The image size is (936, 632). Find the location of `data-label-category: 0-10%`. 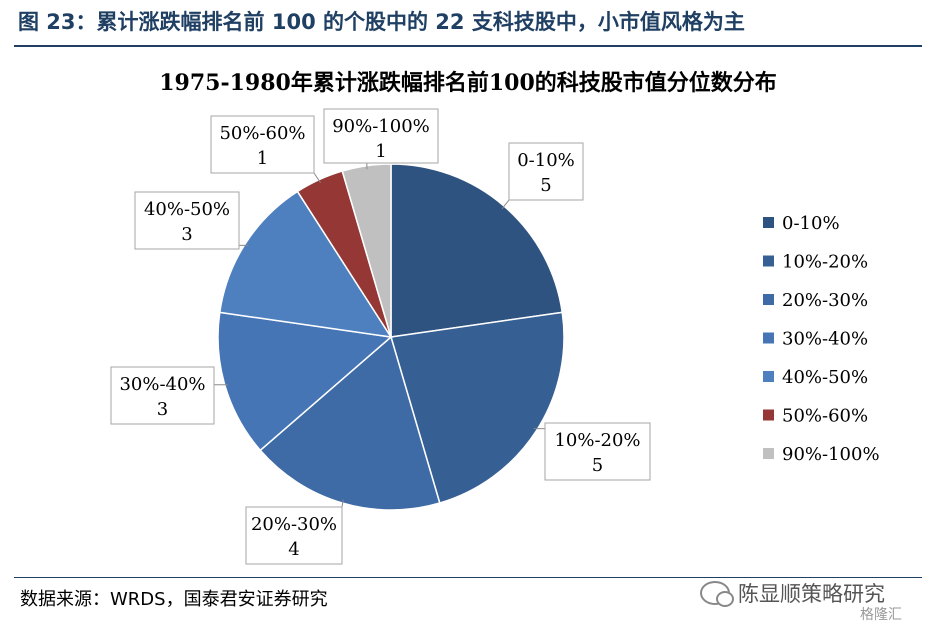

data-label-category: 0-10% is located at coordinates (546, 160).